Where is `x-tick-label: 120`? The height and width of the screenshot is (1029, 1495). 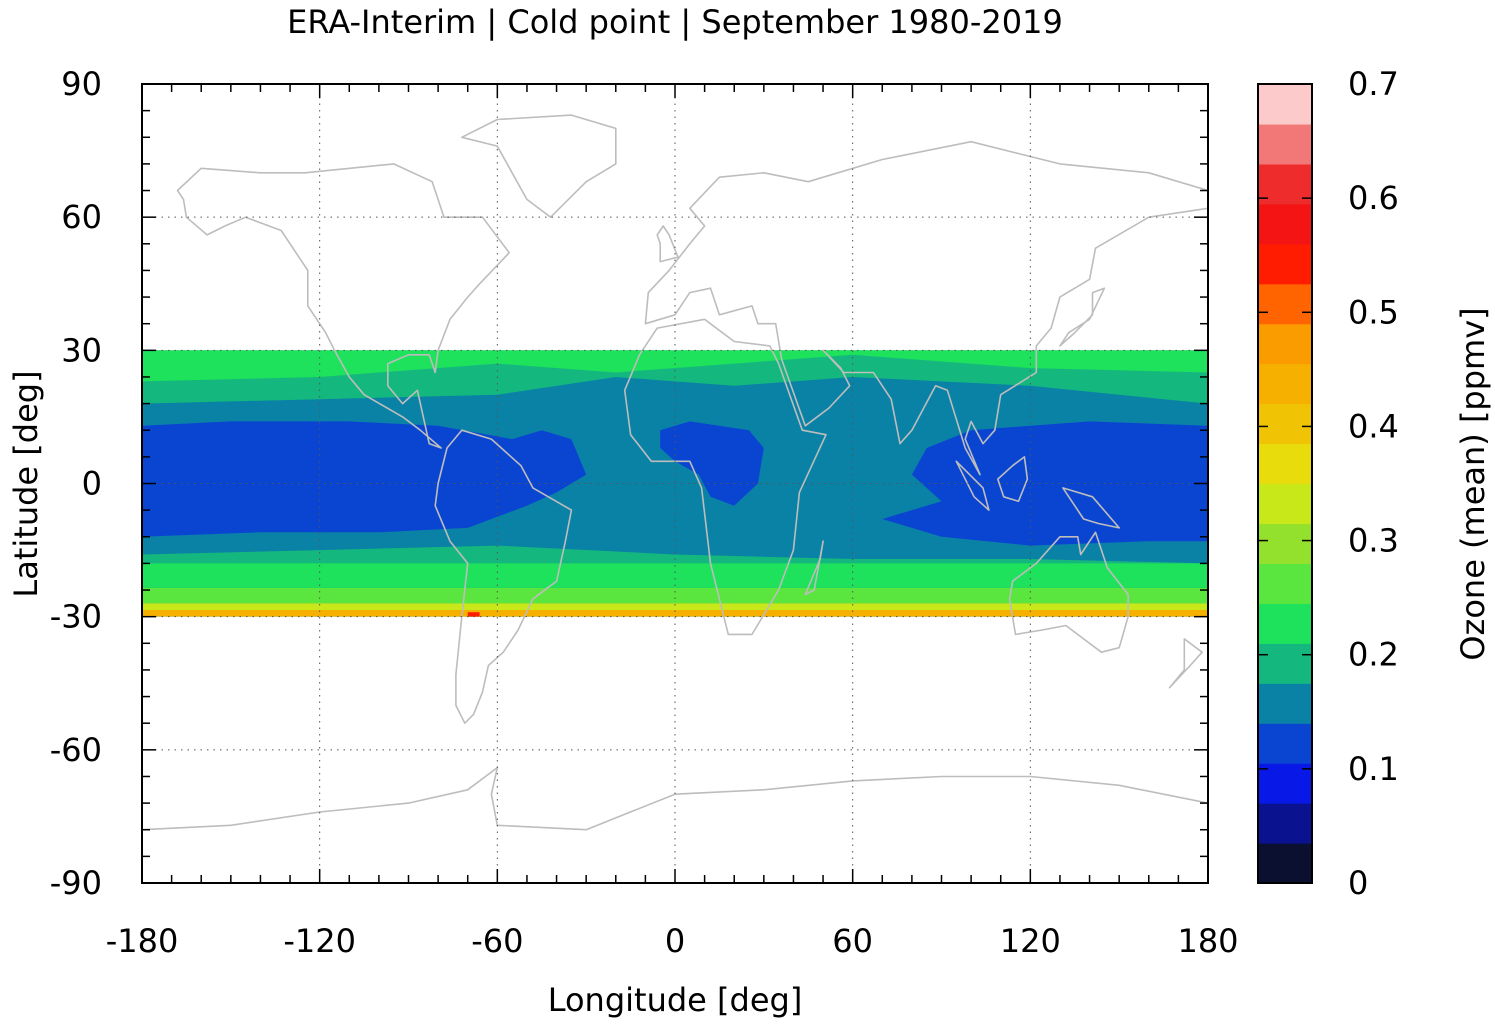
x-tick-label: 120 is located at coordinates (1030, 941).